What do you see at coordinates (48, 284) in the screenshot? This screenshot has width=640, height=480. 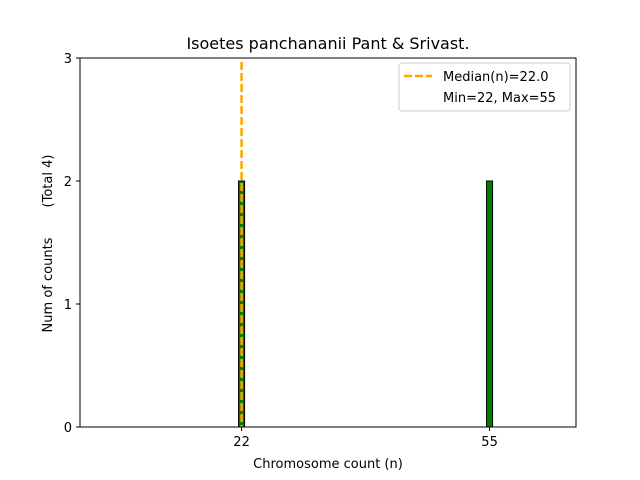 I see `y-axis-label: Num of counts` at bounding box center [48, 284].